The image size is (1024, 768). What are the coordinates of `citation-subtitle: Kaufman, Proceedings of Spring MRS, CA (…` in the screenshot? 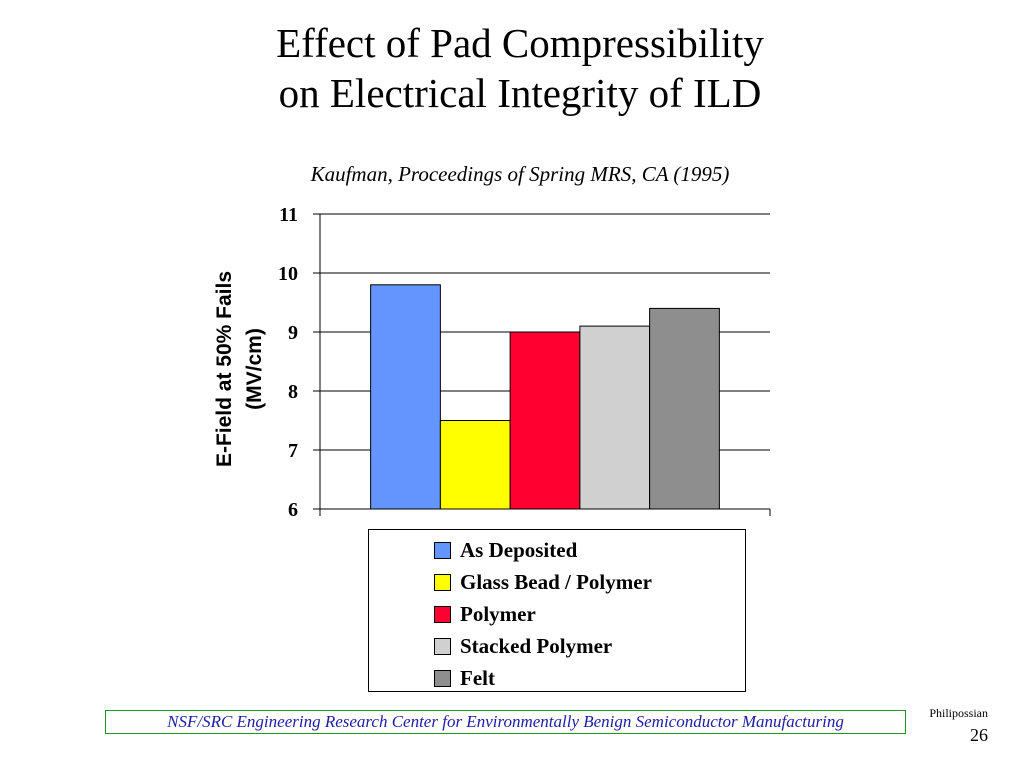 It's located at (520, 174).